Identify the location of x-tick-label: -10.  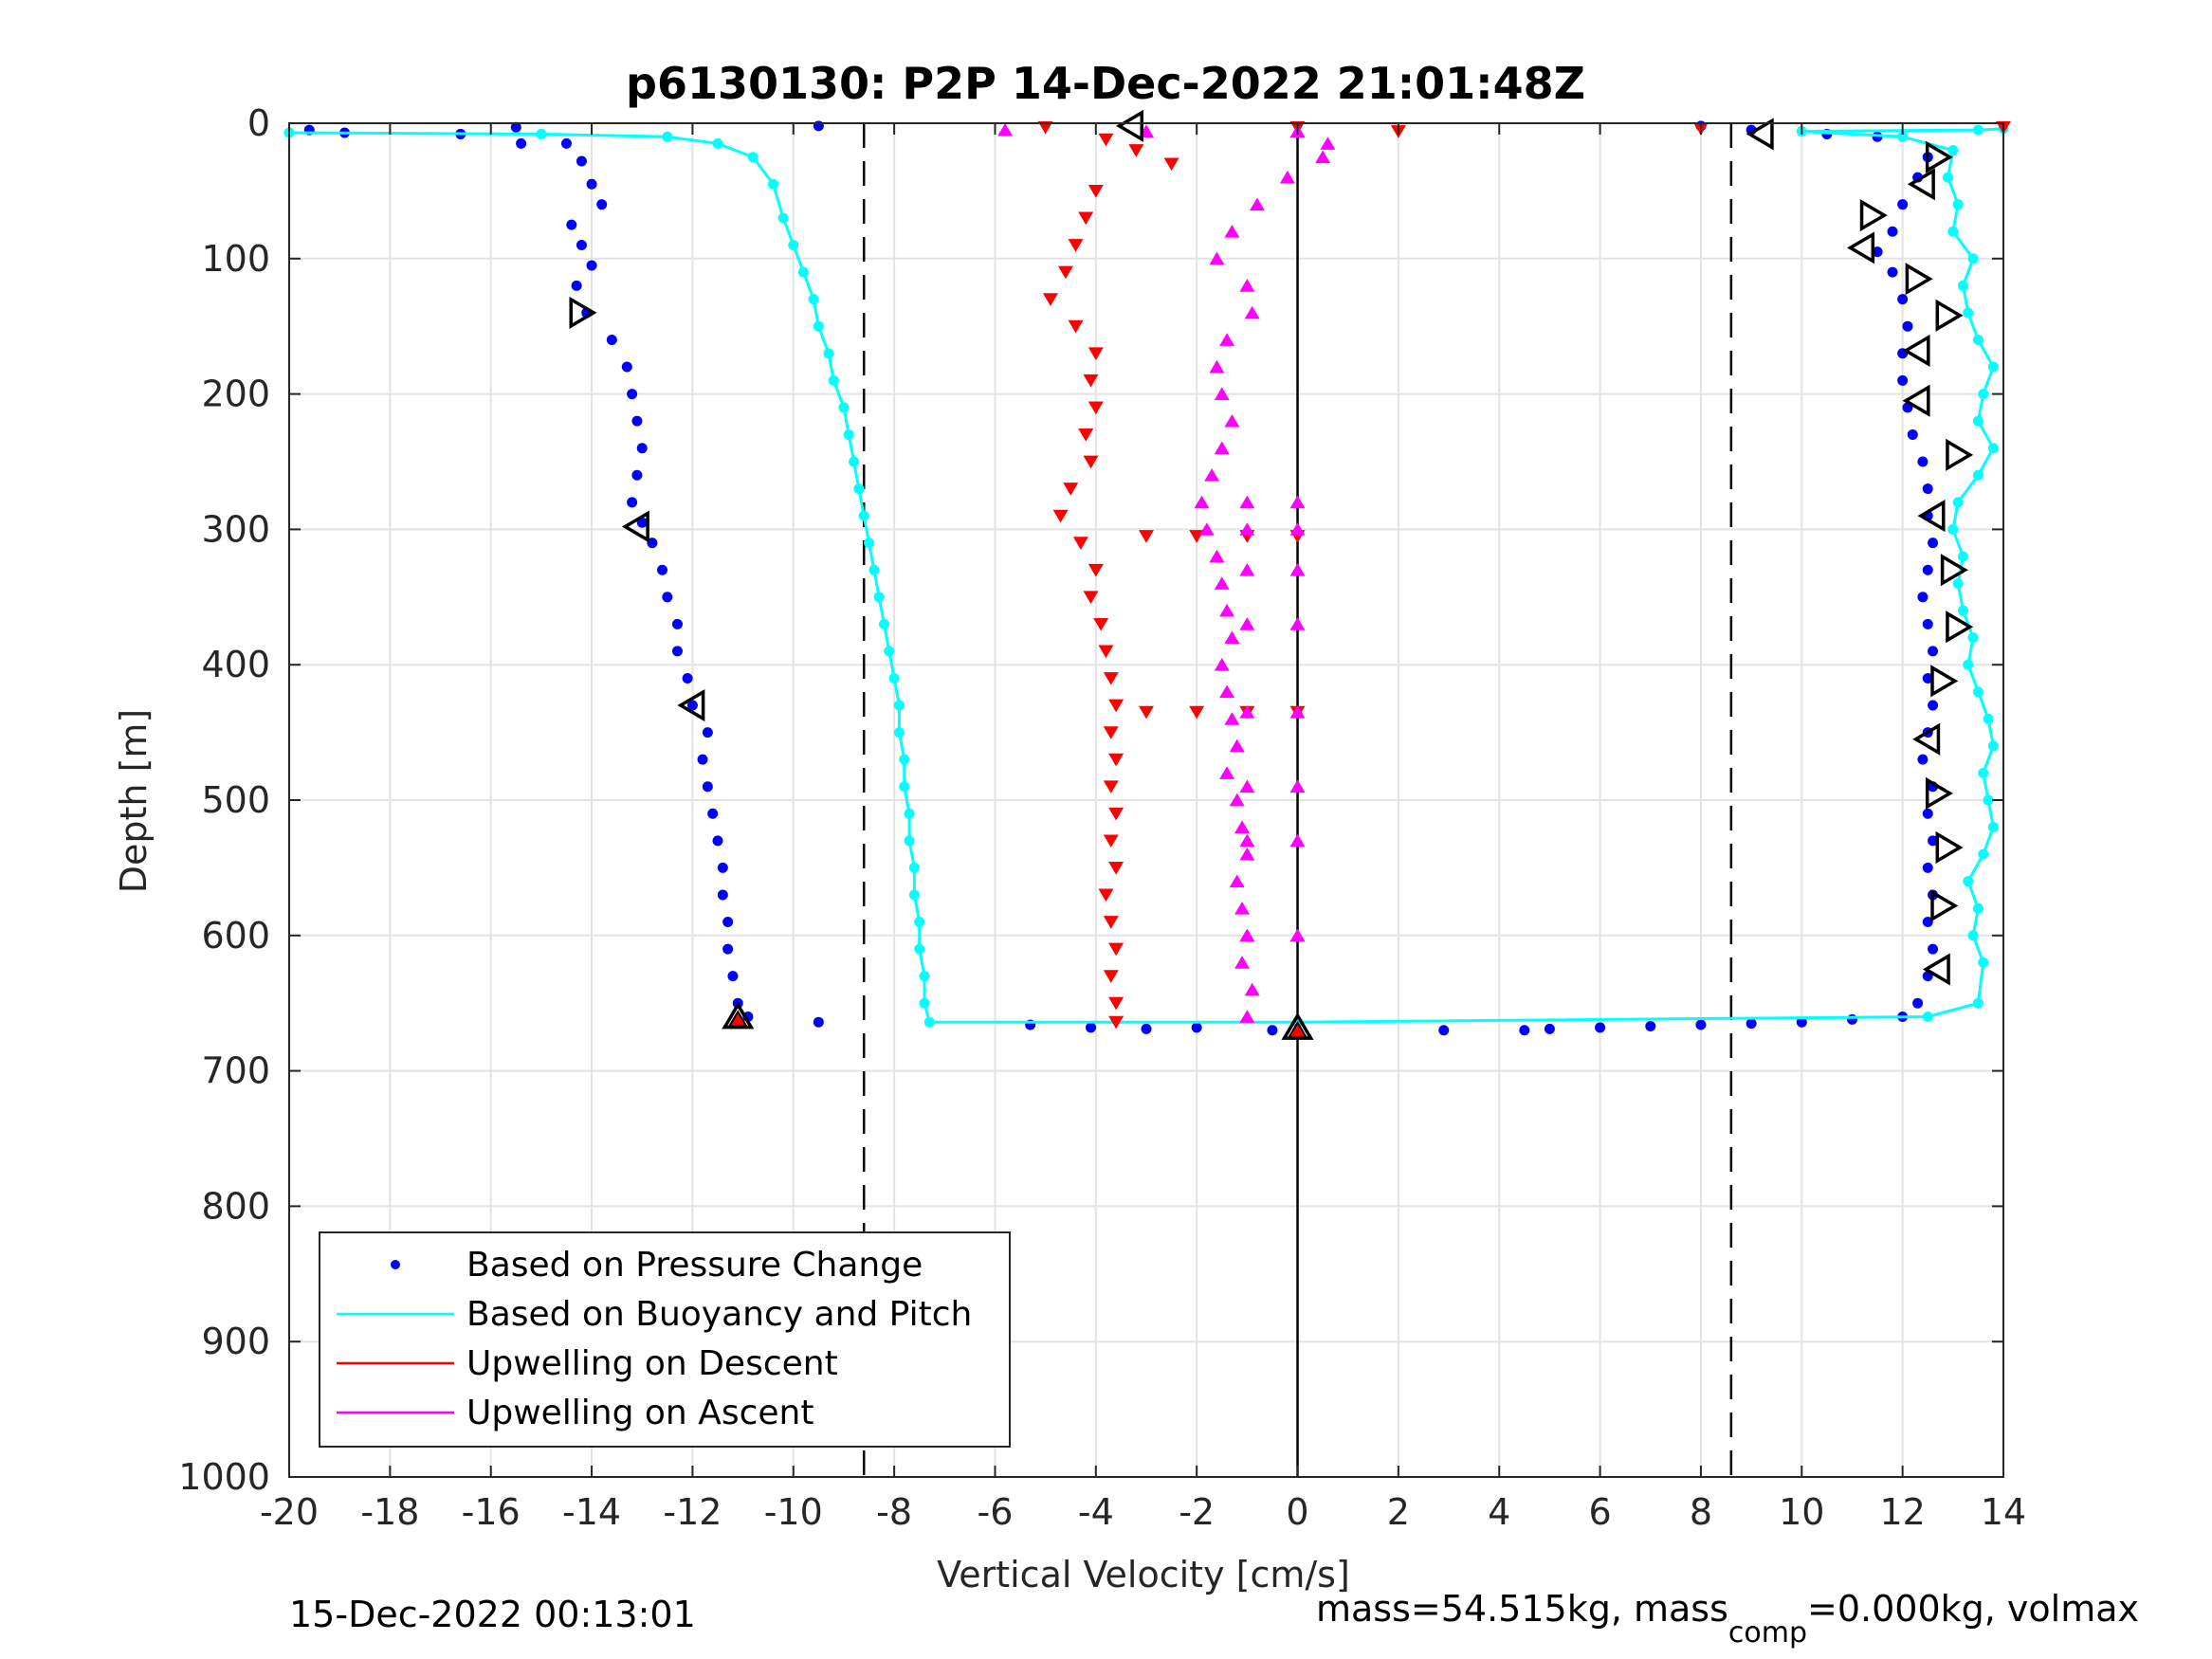
(793, 1512).